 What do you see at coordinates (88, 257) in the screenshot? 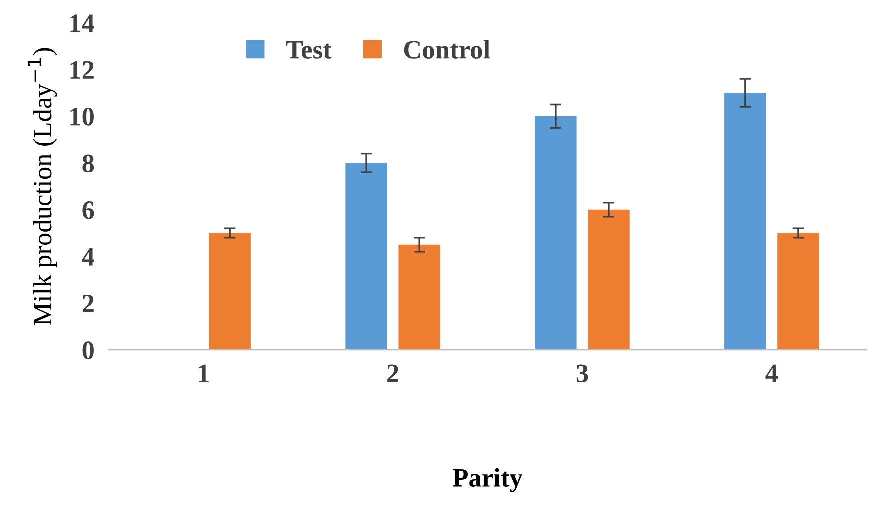
I see `y-tick-label: 4` at bounding box center [88, 257].